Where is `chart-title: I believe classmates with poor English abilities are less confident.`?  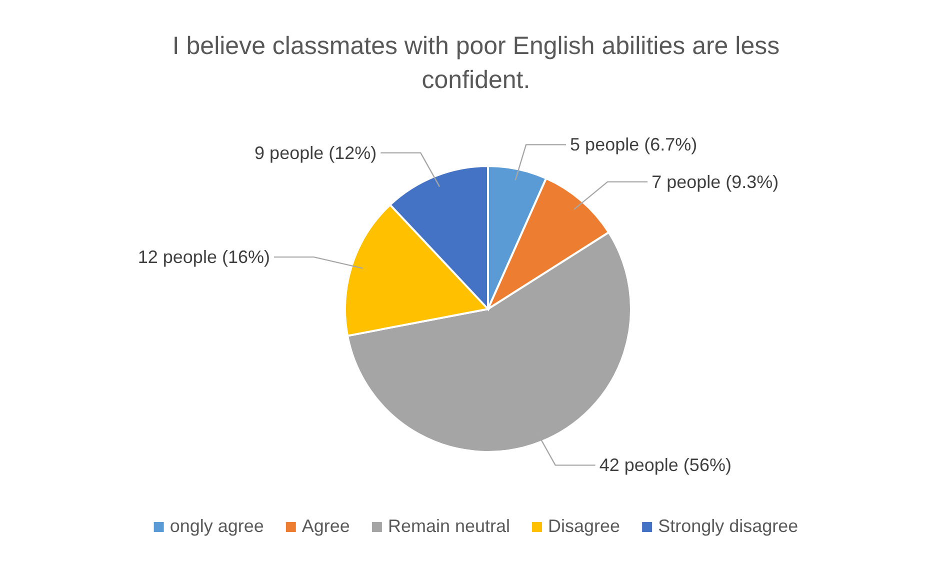
chart-title: I believe classmates with poor English abilities are less confident. is located at coordinates (476, 63).